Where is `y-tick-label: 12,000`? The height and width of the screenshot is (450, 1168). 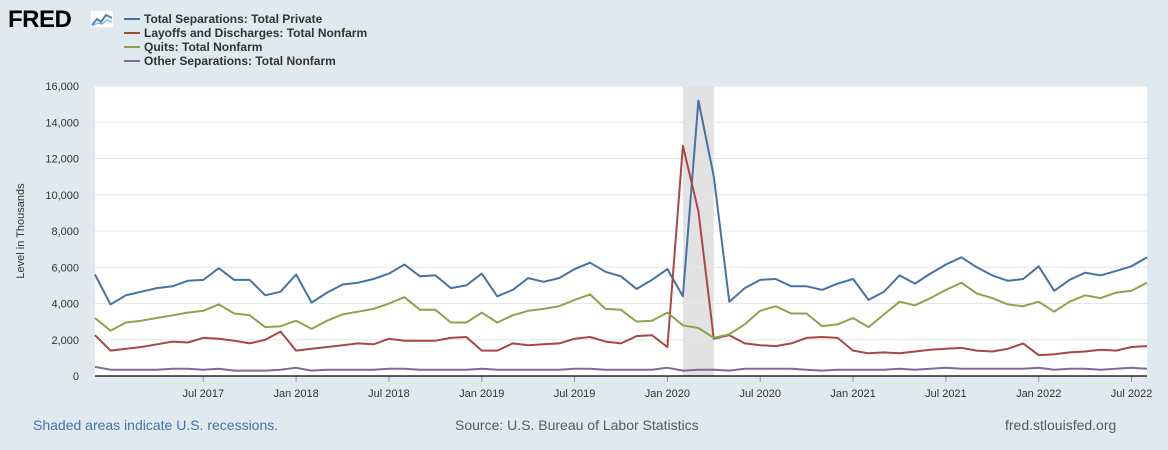 y-tick-label: 12,000 is located at coordinates (62, 160).